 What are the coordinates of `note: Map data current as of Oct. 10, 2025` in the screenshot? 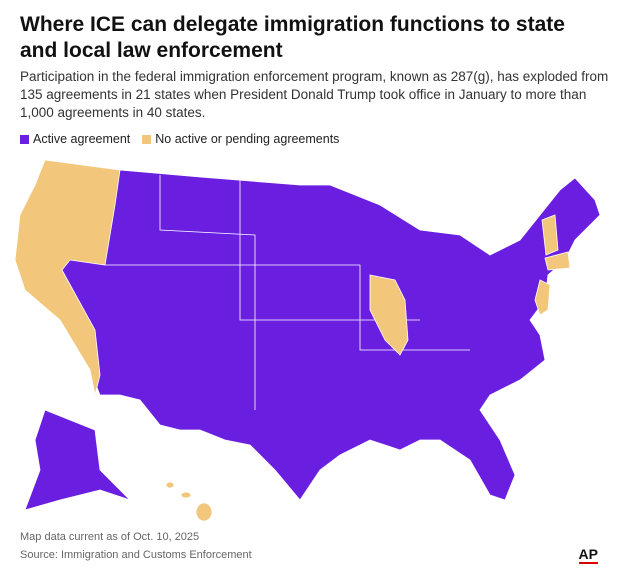 It's located at (110, 537).